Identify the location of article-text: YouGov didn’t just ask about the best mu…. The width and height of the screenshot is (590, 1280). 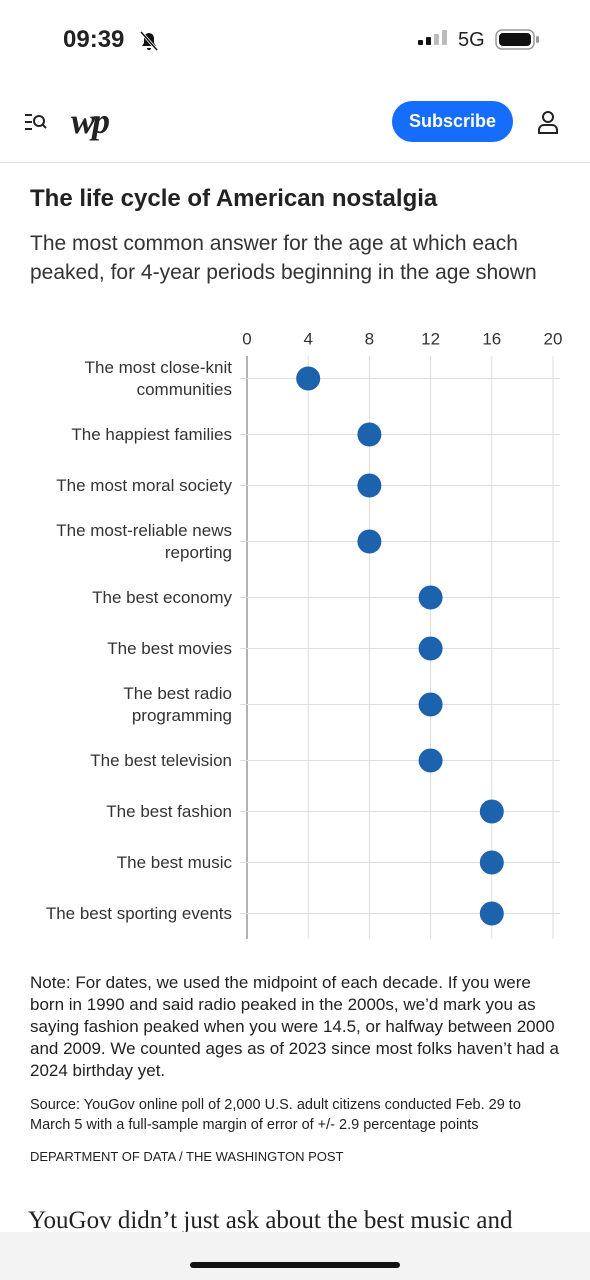
(270, 1220).